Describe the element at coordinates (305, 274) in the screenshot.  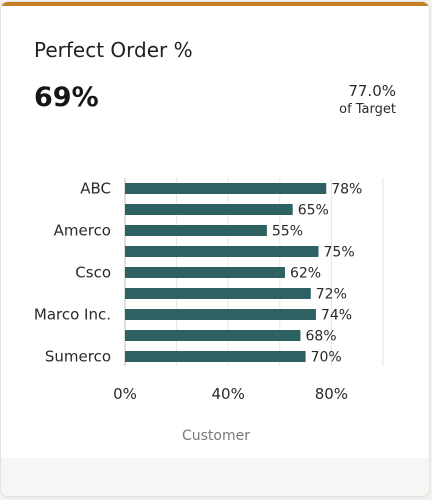
I see `bar-value-label: 62%` at that location.